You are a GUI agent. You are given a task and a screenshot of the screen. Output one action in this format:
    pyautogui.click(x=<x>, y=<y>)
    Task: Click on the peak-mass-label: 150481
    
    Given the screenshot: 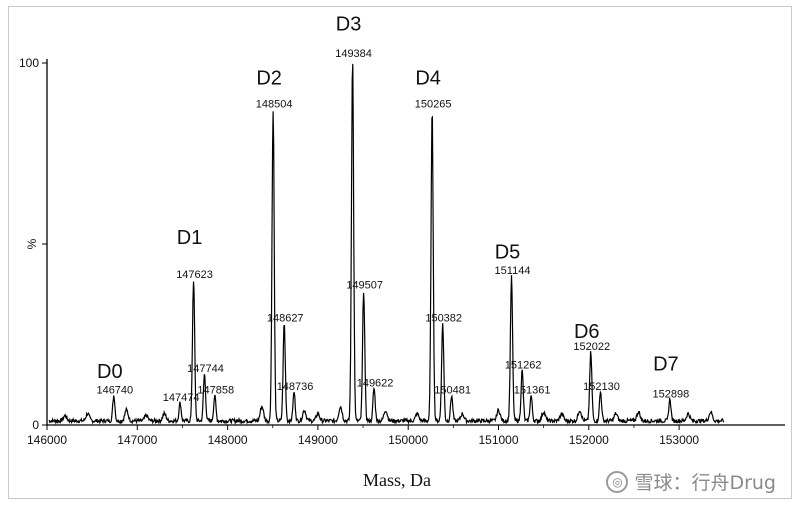 What is the action you would take?
    pyautogui.click(x=452, y=391)
    